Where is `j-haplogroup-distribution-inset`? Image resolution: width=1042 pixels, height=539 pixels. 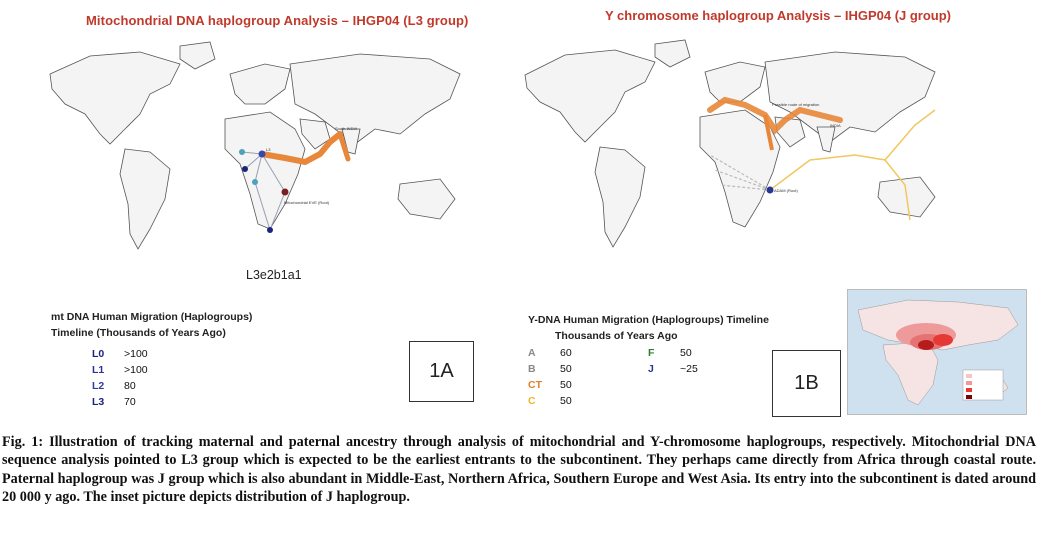
j-haplogroup-distribution-inset is located at coordinates (937, 352).